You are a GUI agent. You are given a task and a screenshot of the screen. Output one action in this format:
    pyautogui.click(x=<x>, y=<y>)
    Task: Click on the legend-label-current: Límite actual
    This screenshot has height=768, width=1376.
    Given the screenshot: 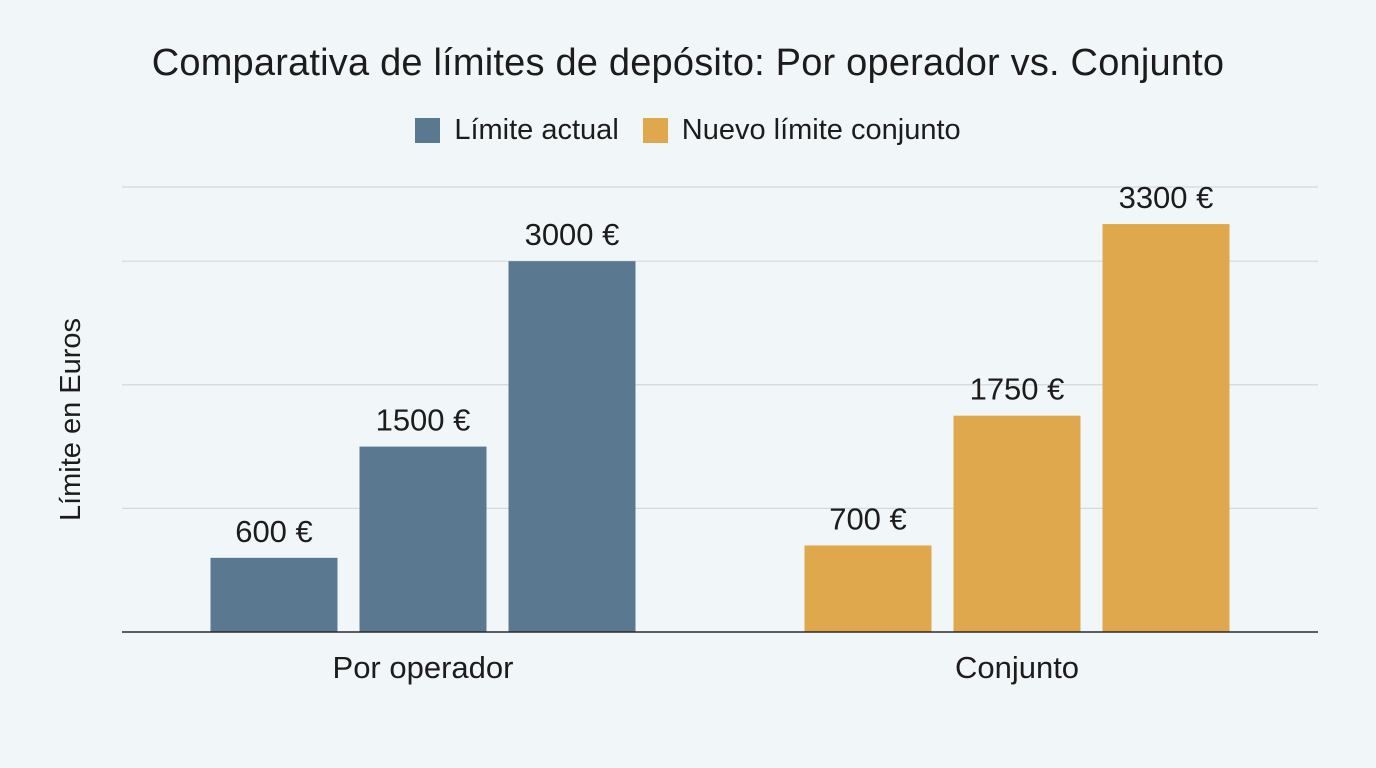 What is the action you would take?
    pyautogui.click(x=536, y=130)
    